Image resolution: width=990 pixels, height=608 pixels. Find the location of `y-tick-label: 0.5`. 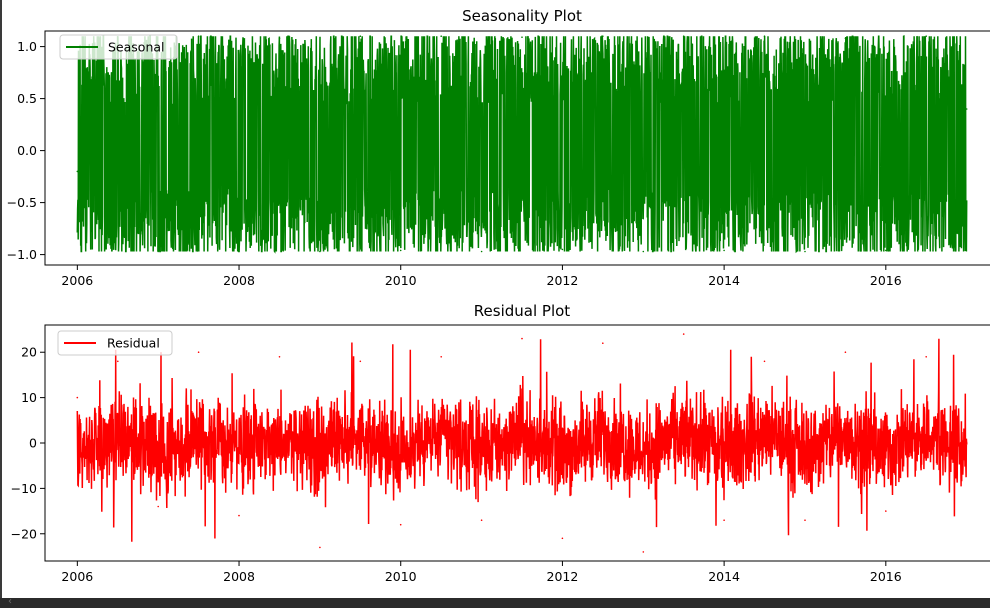

y-tick-label: 0.5 is located at coordinates (27, 98).